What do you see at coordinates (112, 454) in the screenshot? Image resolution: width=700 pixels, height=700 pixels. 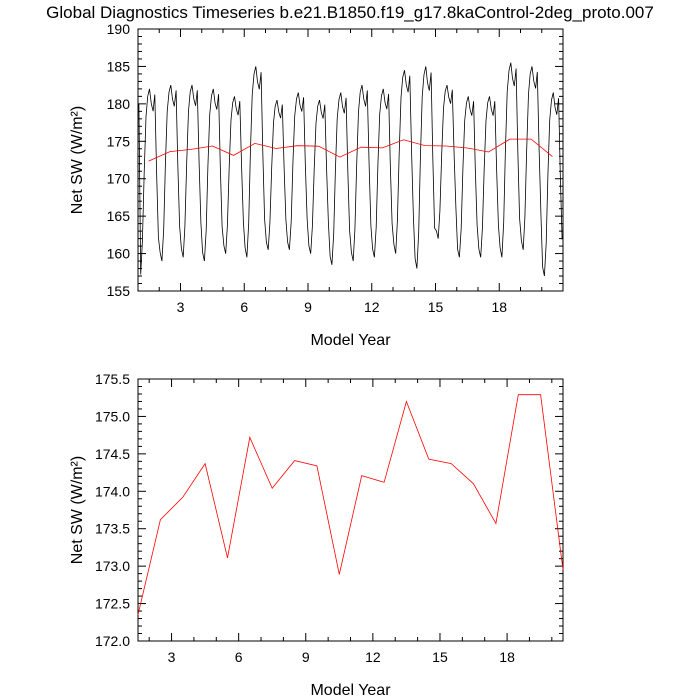 I see `y-tick-label: 174.5` at bounding box center [112, 454].